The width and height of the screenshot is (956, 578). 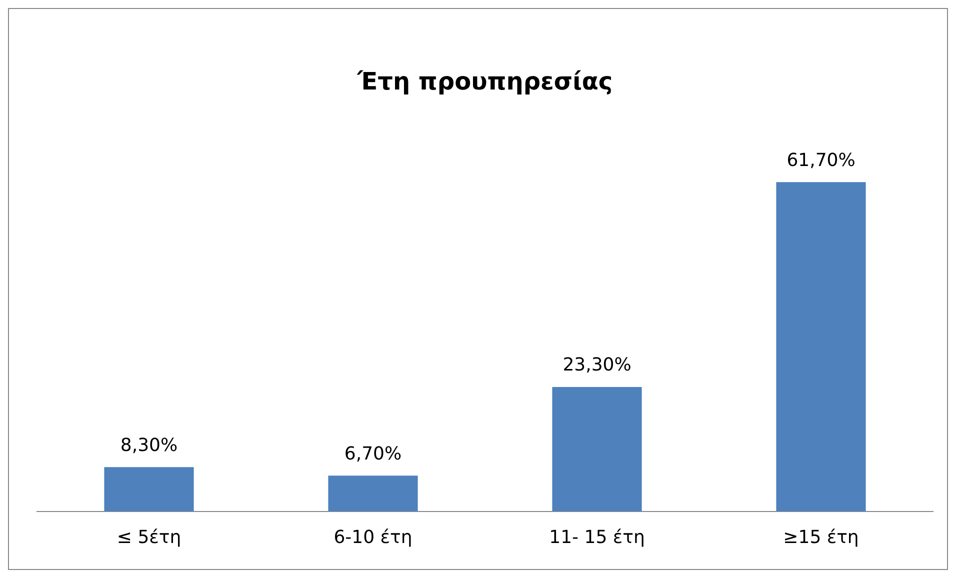 What do you see at coordinates (597, 365) in the screenshot?
I see `data-label: 23,30%` at bounding box center [597, 365].